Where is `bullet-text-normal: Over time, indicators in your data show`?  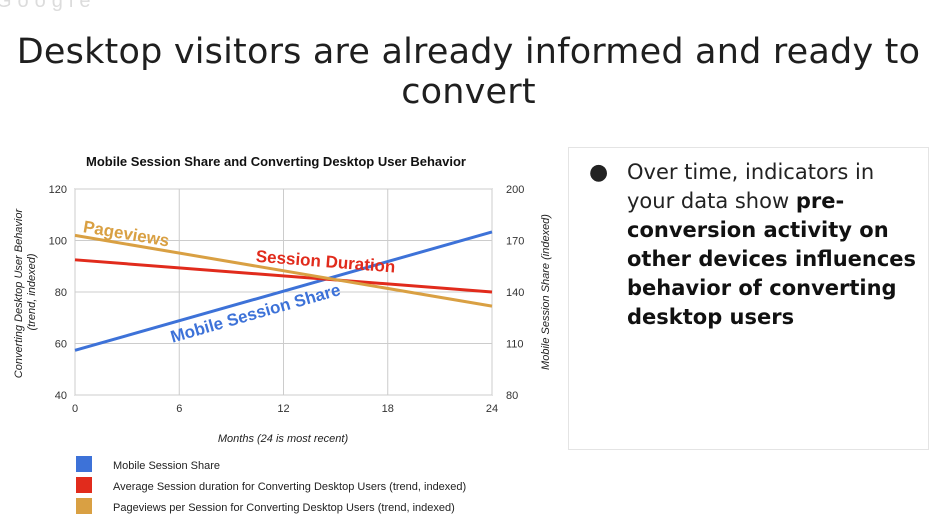
bullet-text-normal: Over time, indicators in your data show is located at coordinates (751, 186).